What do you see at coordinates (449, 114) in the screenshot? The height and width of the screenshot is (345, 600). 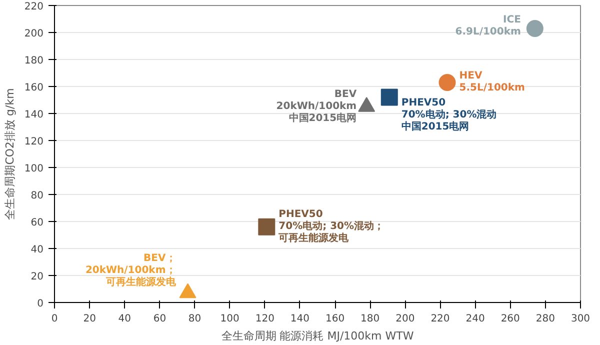 I see `annotation: 70%电动; 30%混动` at bounding box center [449, 114].